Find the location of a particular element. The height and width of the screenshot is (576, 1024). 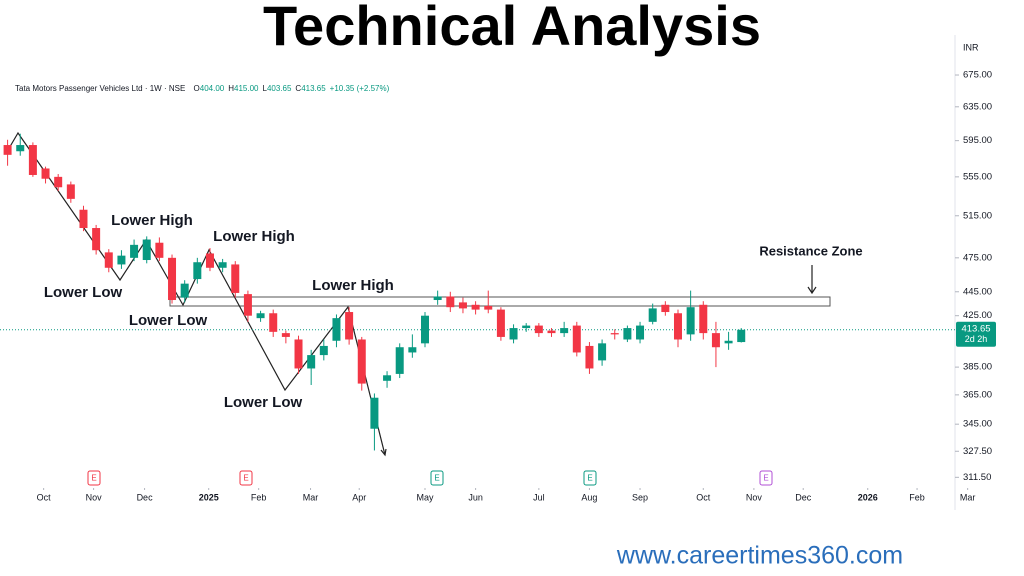

field-key: H is located at coordinates (231, 88).